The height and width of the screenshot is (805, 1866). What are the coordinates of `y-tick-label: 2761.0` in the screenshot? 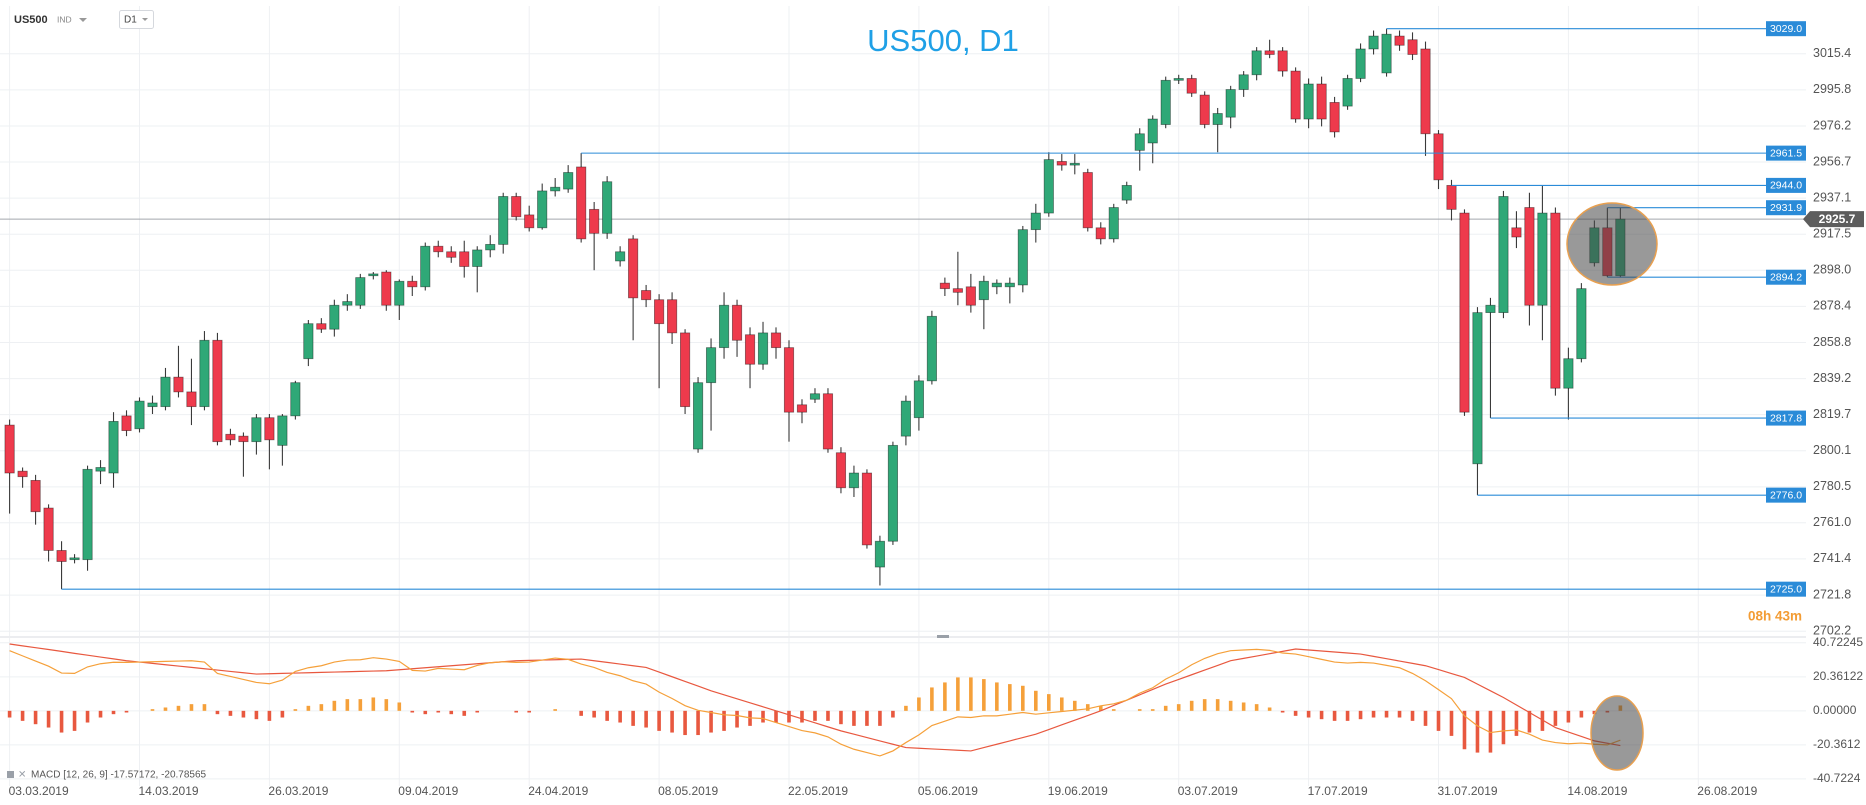 It's located at (1832, 522).